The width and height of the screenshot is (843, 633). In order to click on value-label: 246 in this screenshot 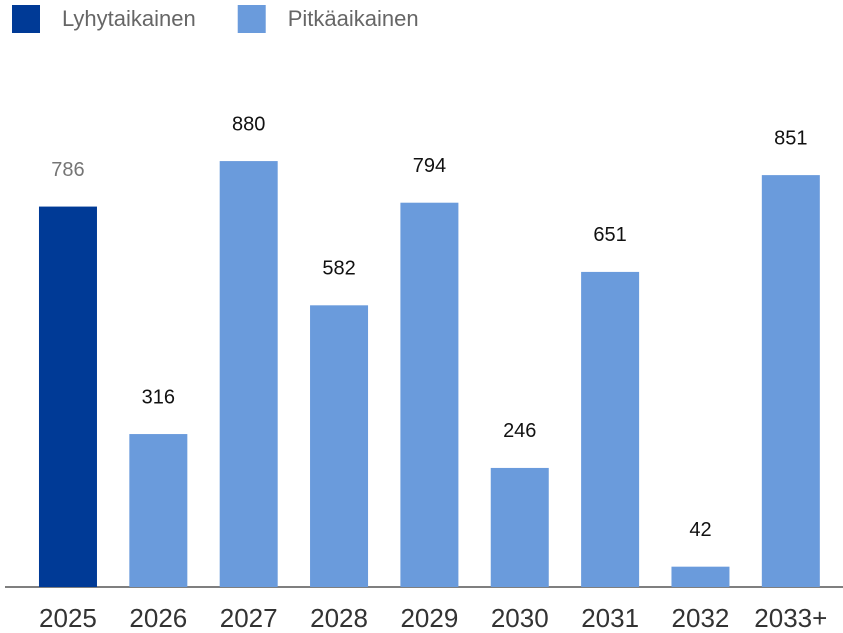, I will do `click(519, 431)`.